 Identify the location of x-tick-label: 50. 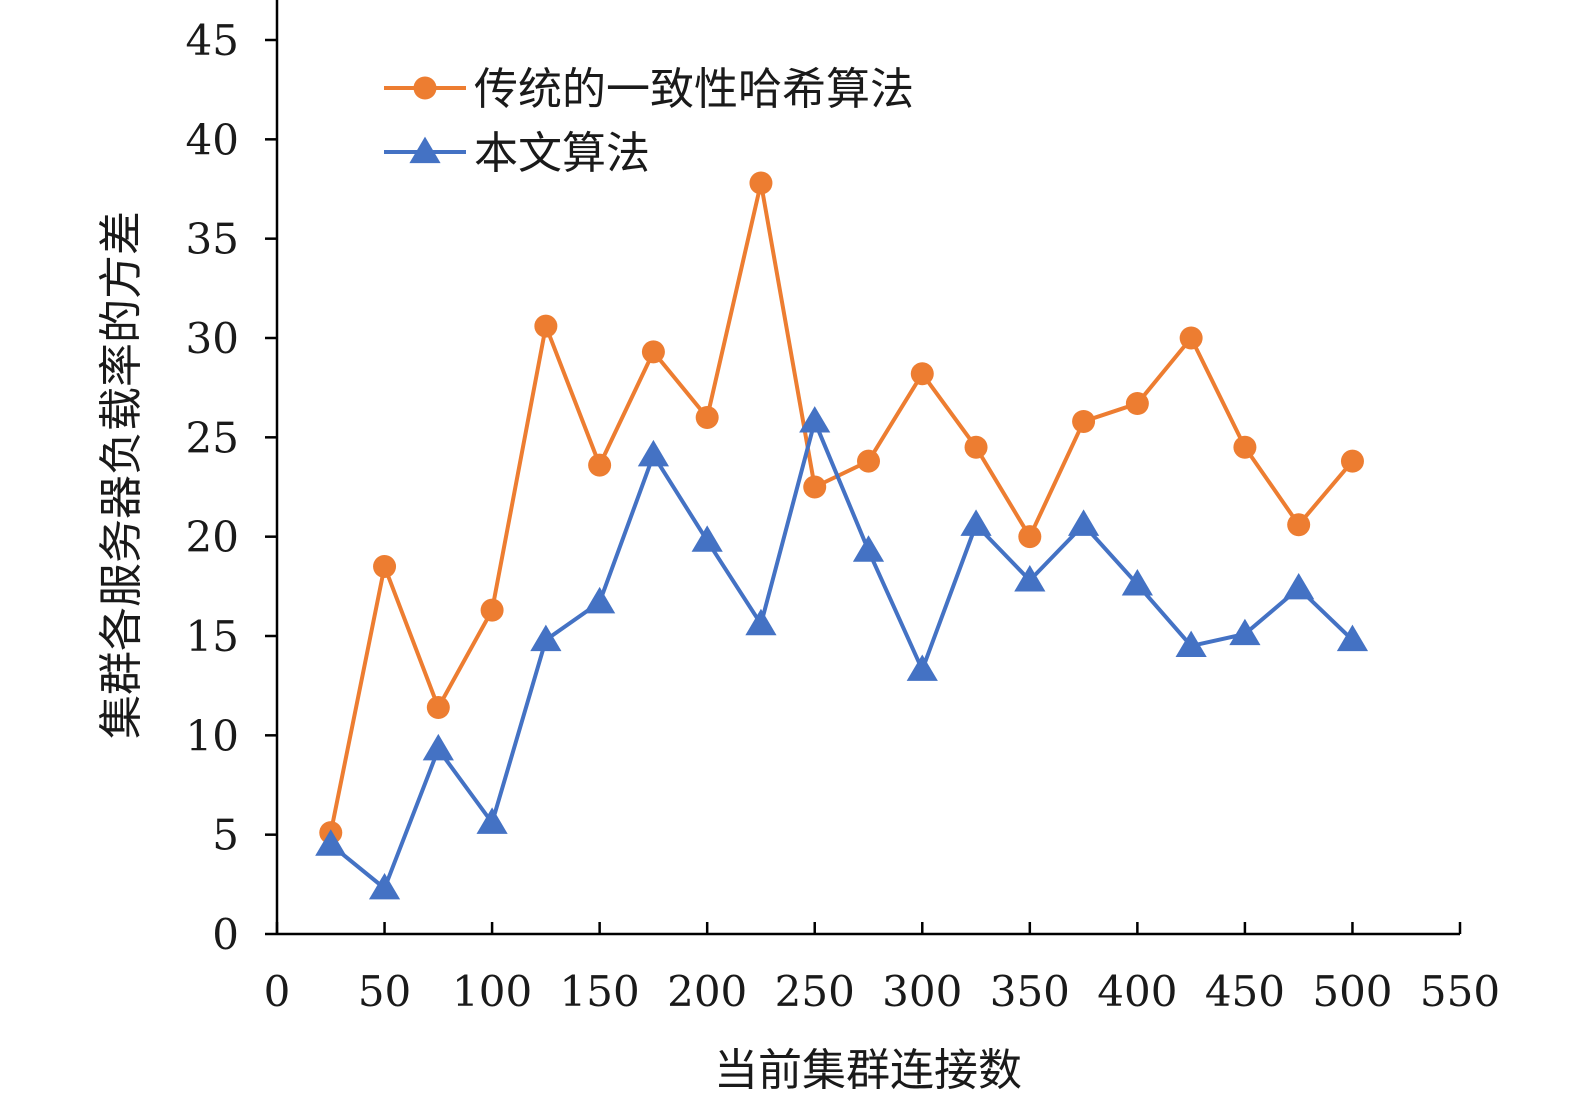
(384, 991).